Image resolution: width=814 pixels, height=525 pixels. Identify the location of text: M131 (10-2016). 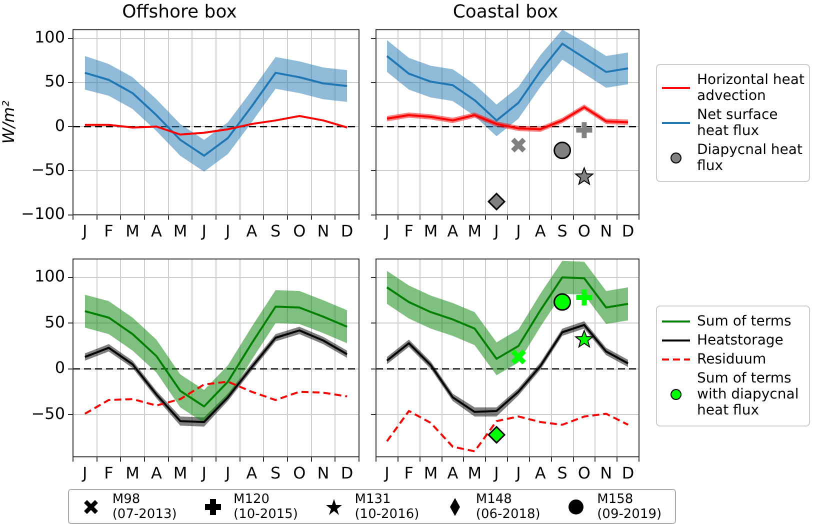
(387, 507).